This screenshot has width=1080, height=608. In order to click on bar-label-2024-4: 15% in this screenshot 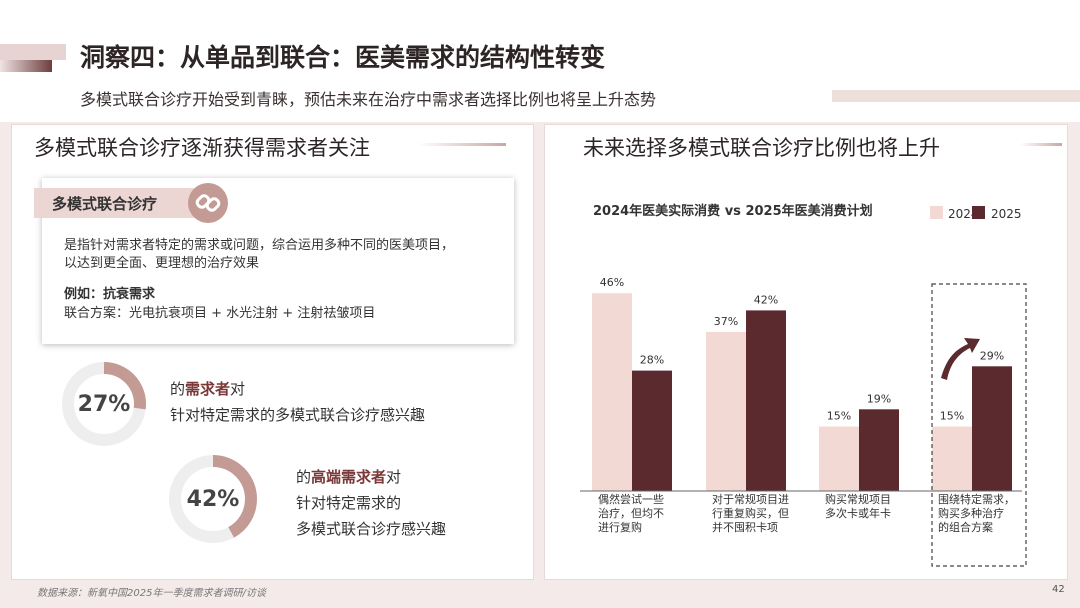, I will do `click(952, 416)`.